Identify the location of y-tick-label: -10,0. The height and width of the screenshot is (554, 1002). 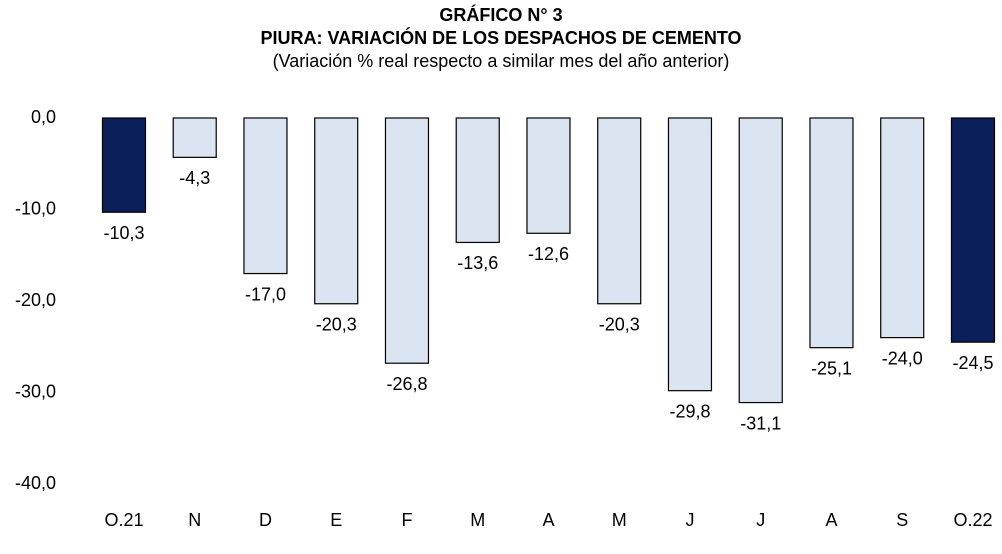
(35, 208).